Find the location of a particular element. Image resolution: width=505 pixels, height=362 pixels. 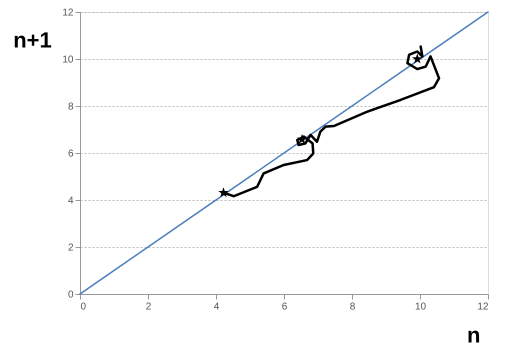

x-axis-title: n is located at coordinates (473, 335).